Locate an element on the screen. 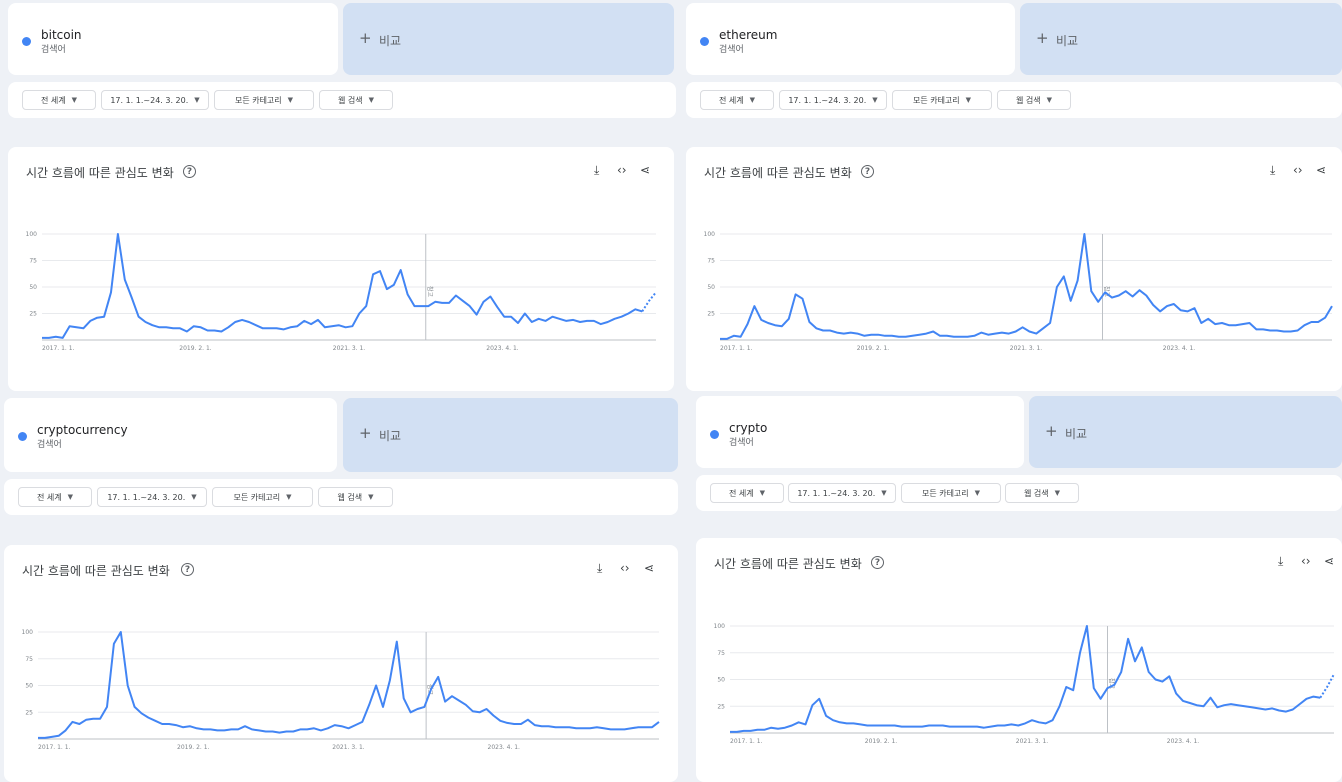  search-term-name: bitcoin is located at coordinates (61, 35).